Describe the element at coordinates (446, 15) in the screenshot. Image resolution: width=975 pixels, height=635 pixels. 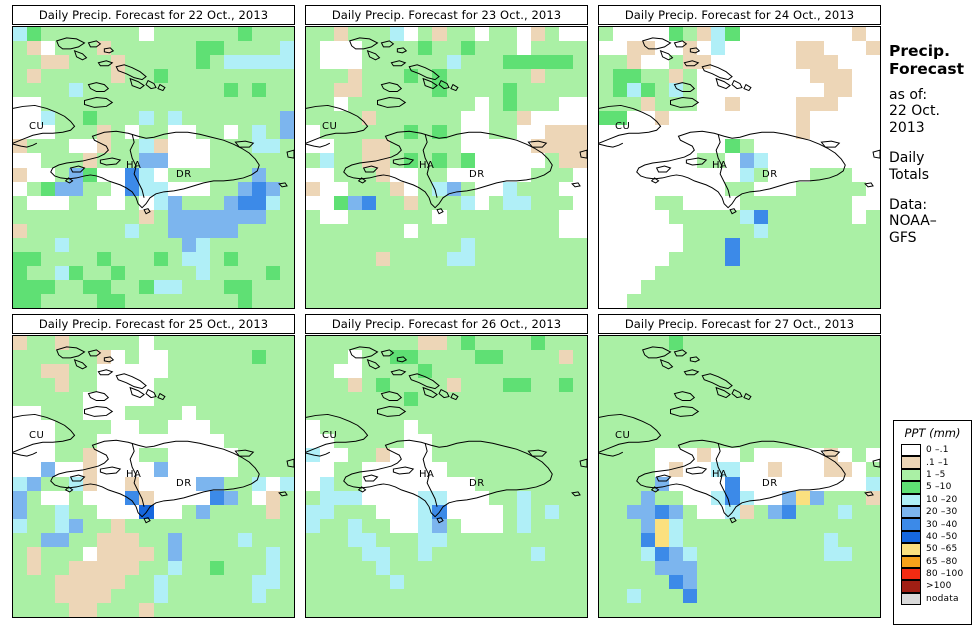
I see `panel-title-text: Daily Precip. Forecast for 23 Oct., 2013` at that location.